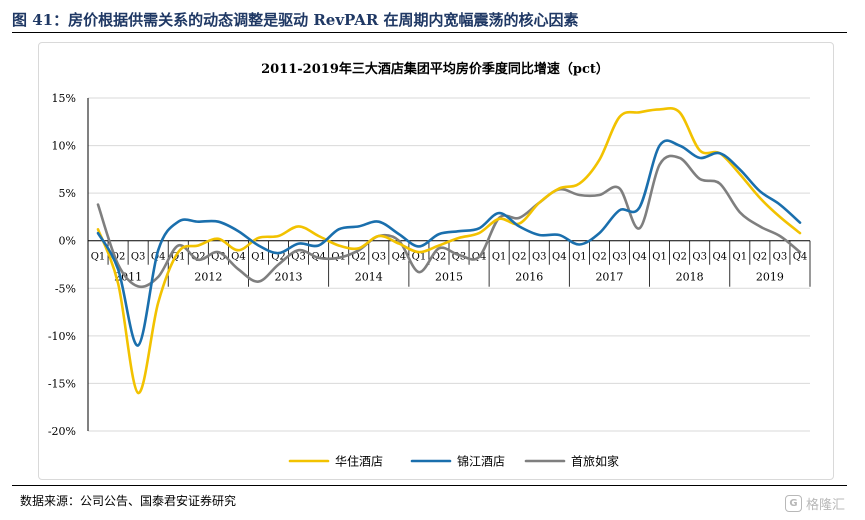 This screenshot has height=520, width=865. Describe the element at coordinates (289, 277) in the screenshot. I see `year-label: 2013` at that location.